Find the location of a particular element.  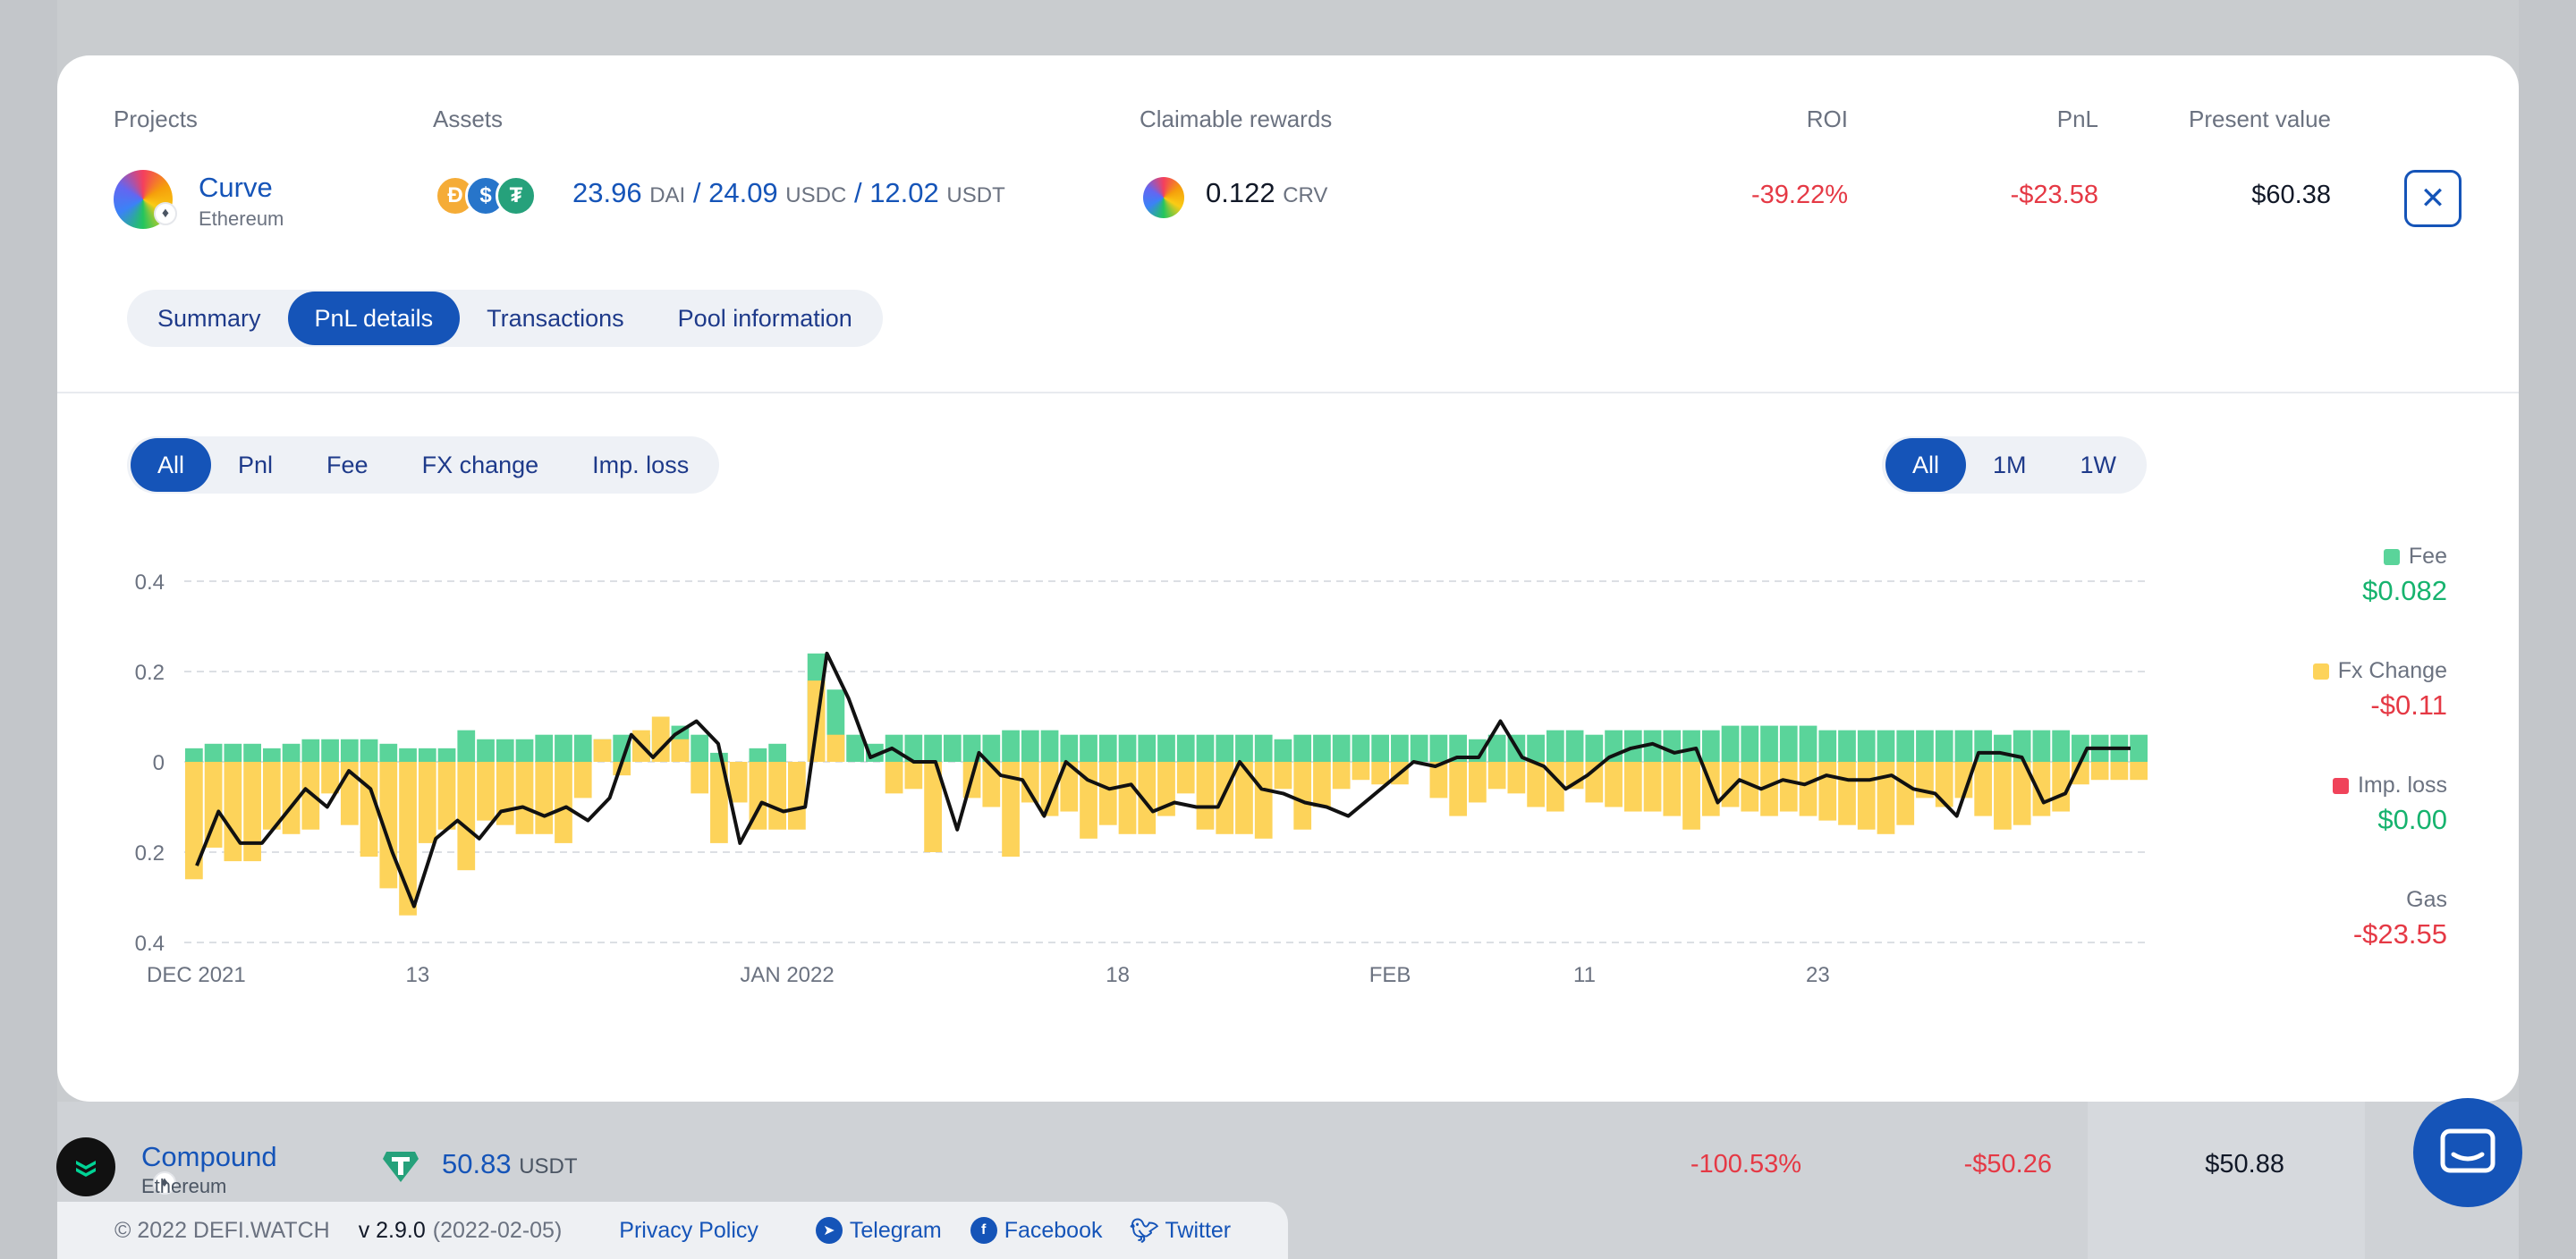

legend-gas: Gas -$23.55 is located at coordinates (2400, 919).